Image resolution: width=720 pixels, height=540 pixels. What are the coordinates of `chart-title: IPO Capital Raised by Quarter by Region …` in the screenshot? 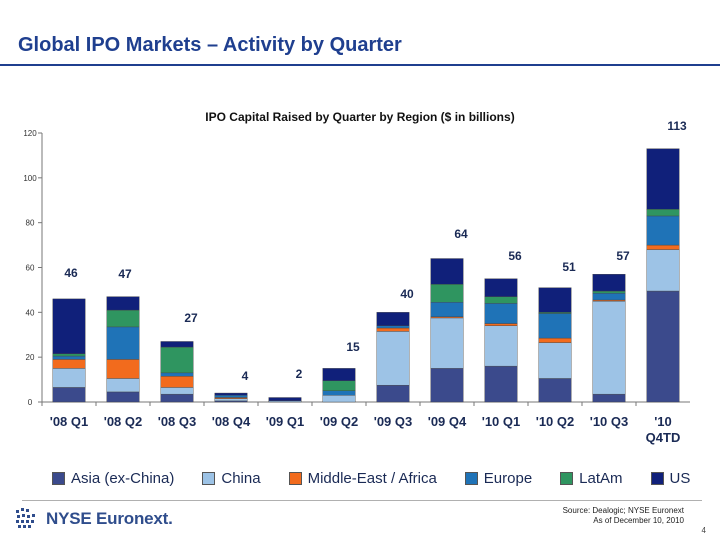 It's located at (359, 117).